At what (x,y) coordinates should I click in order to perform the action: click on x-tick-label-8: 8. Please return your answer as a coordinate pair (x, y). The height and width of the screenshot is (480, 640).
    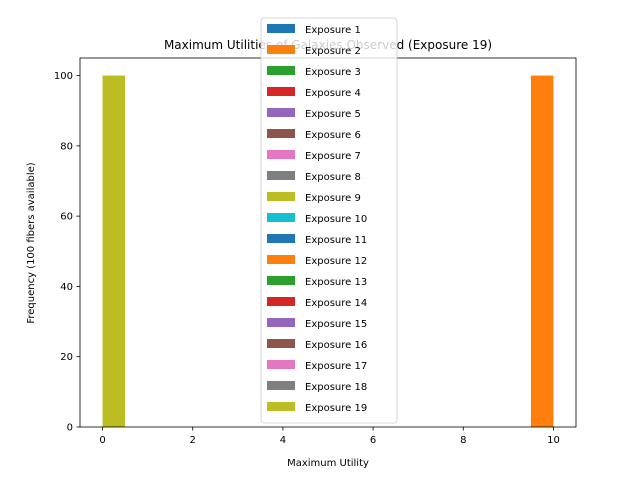
    Looking at the image, I should click on (463, 440).